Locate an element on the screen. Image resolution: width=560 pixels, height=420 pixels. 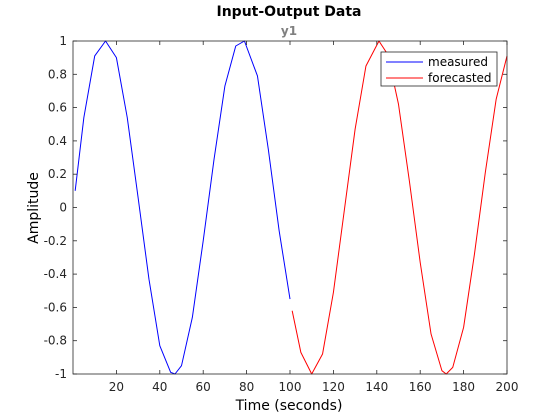
y-tick-label: -1 is located at coordinates (61, 374).